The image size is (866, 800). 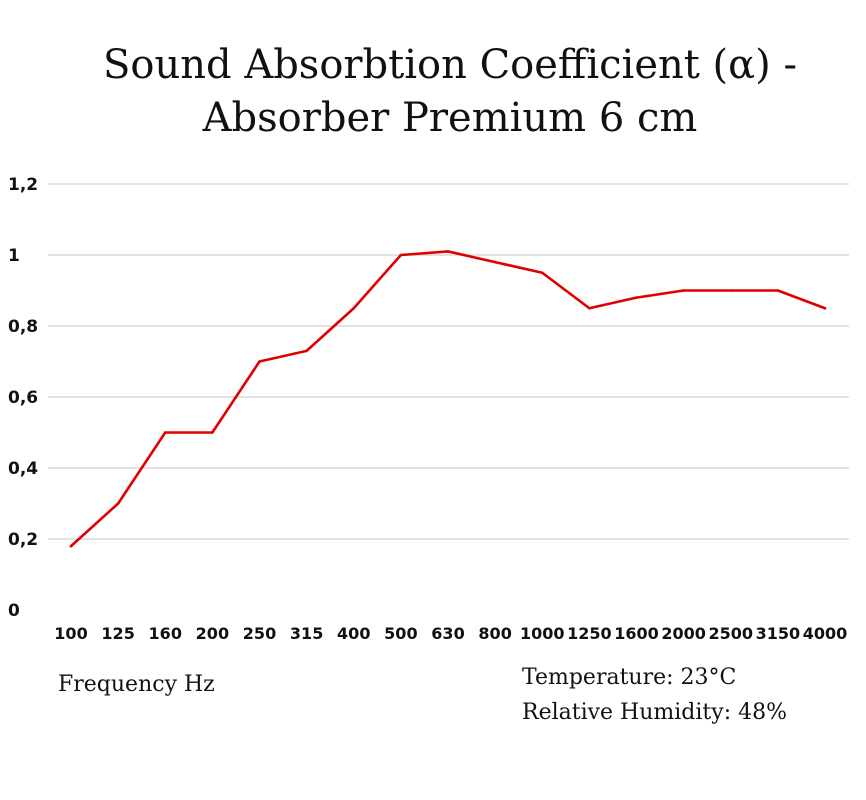 I want to click on x-tick-label: 800, so click(x=494, y=633).